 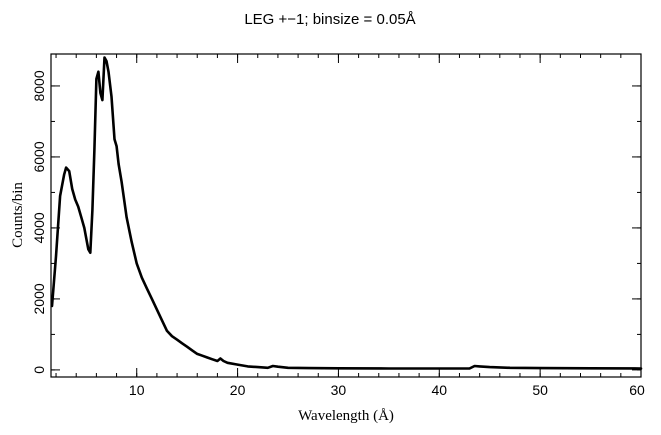 I want to click on y-axis-label: Counts/bin, so click(x=18, y=215).